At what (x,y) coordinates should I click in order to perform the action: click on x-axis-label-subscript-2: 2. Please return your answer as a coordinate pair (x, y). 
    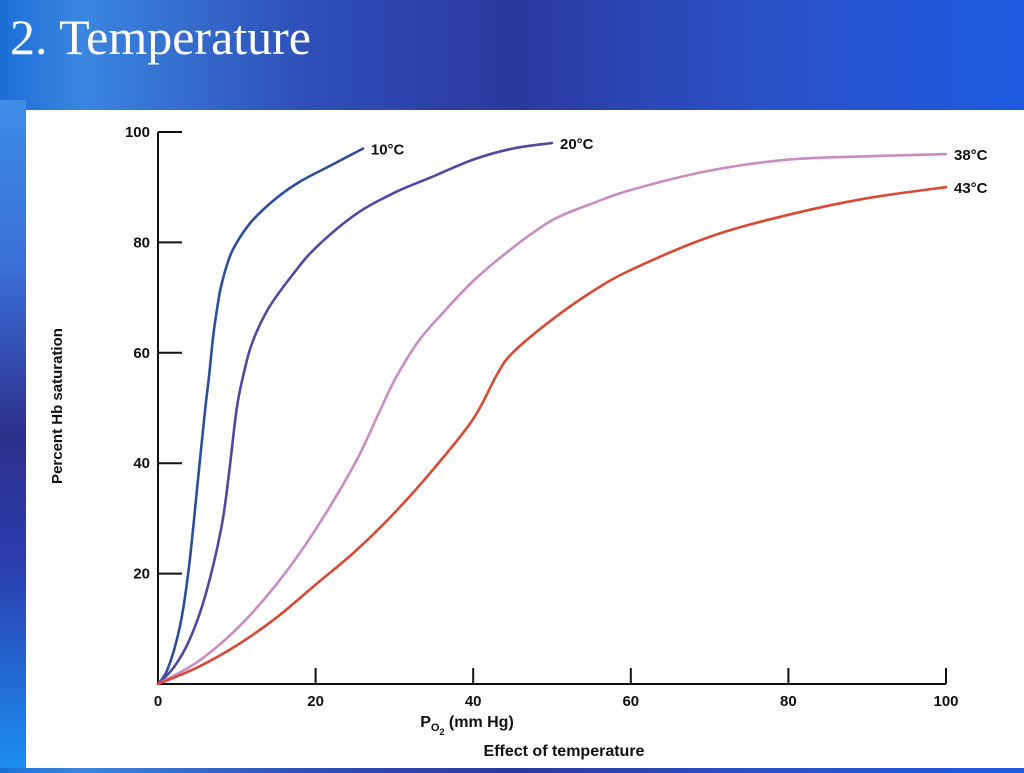
    Looking at the image, I should click on (441, 732).